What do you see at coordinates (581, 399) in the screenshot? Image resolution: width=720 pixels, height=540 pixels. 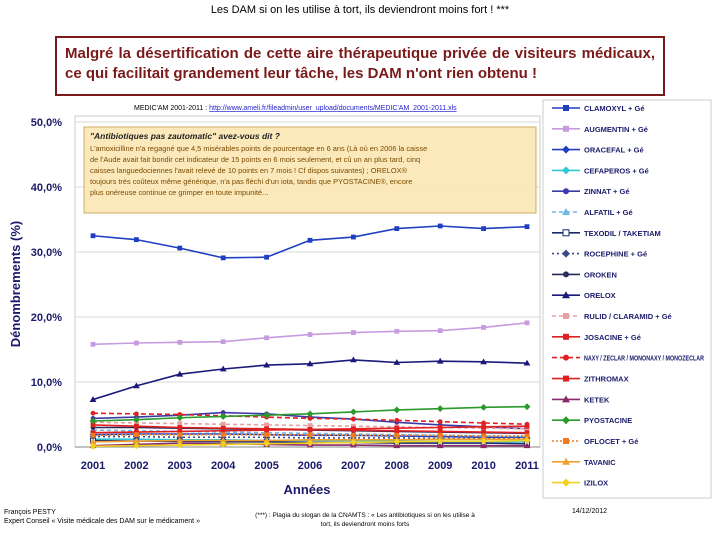 I see `legend-item: KETEK` at bounding box center [581, 399].